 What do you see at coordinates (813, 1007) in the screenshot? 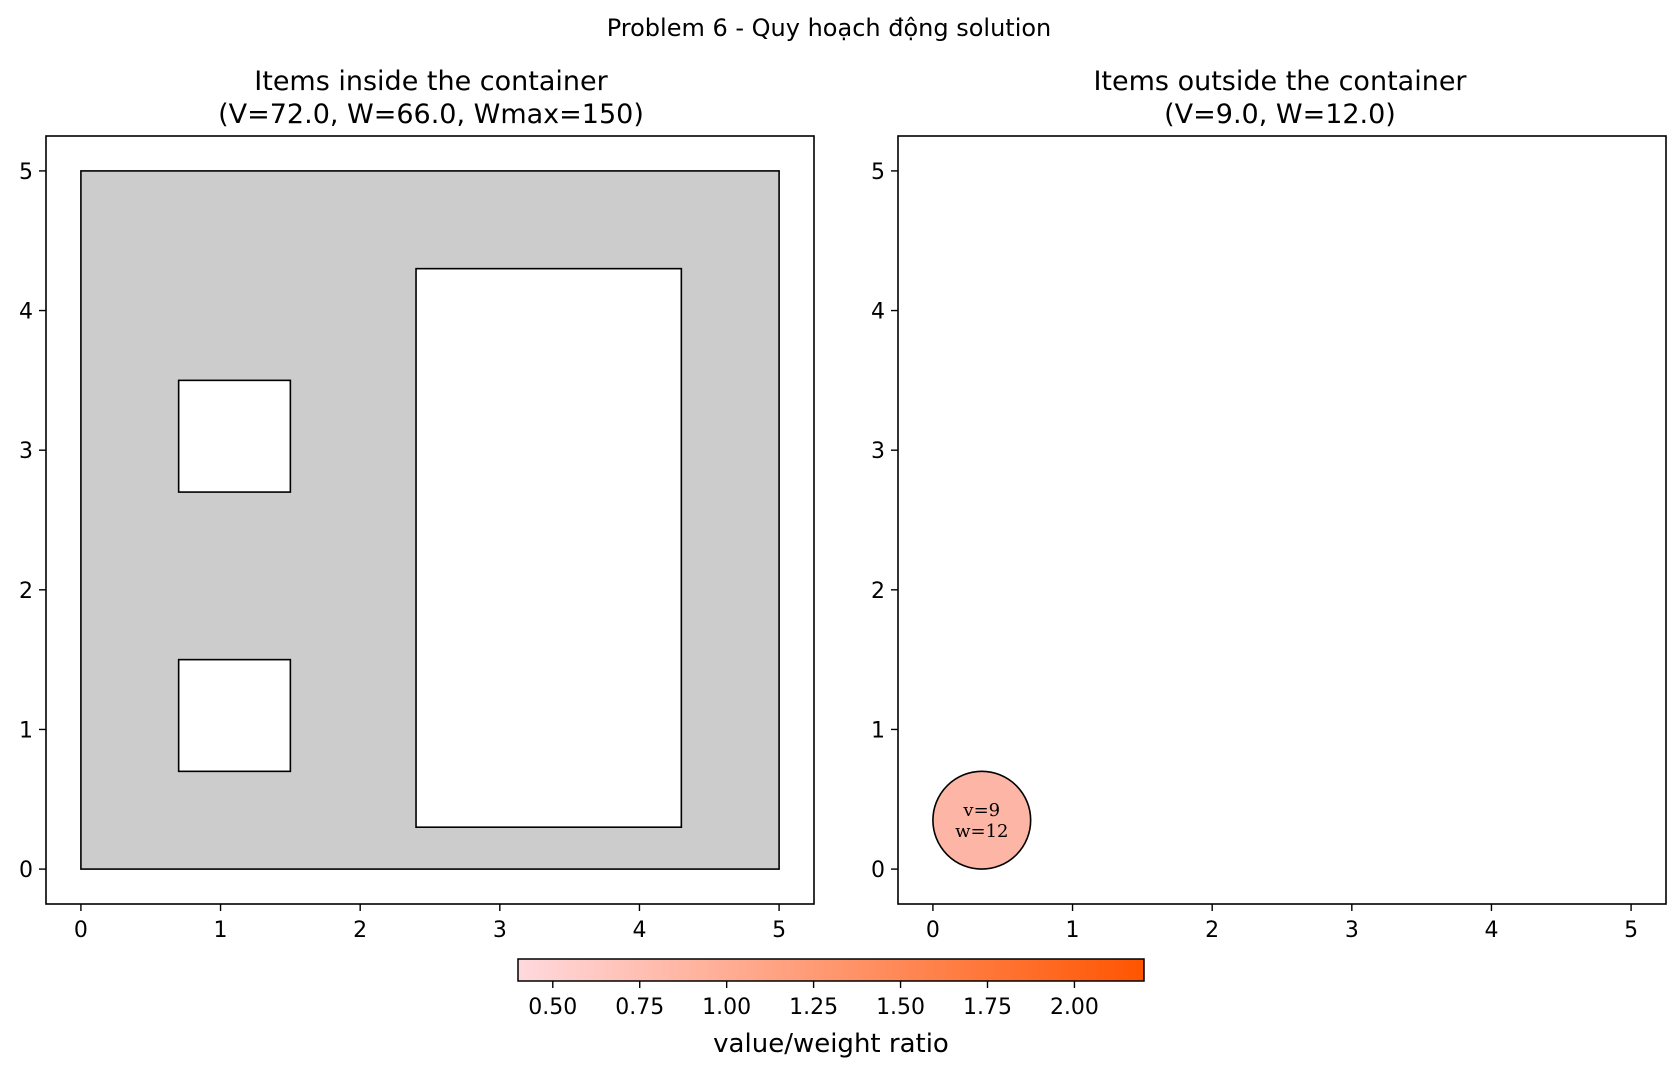
I see `colorbar-tick-label: 1.25` at bounding box center [813, 1007].